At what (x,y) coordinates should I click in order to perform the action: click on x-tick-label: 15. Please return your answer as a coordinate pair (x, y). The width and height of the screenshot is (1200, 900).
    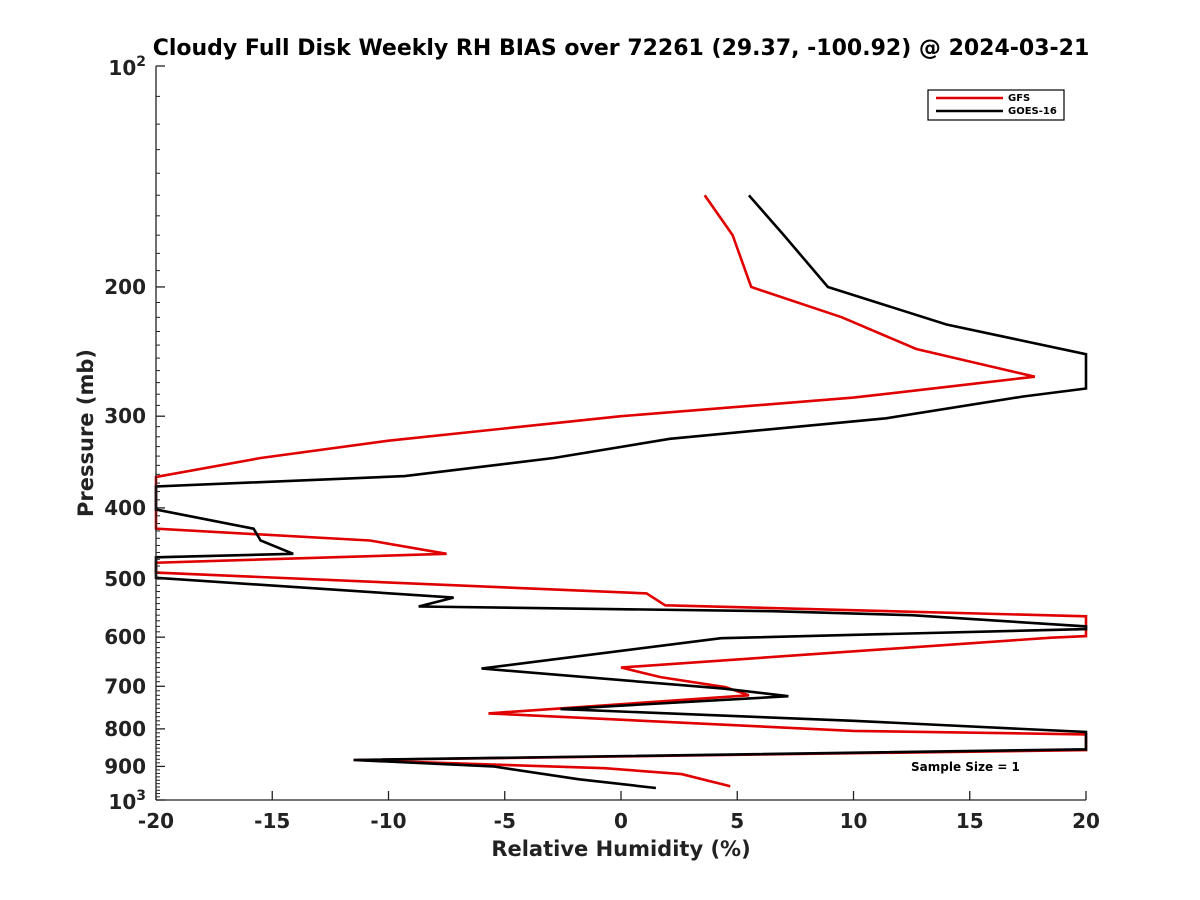
    Looking at the image, I should click on (970, 821).